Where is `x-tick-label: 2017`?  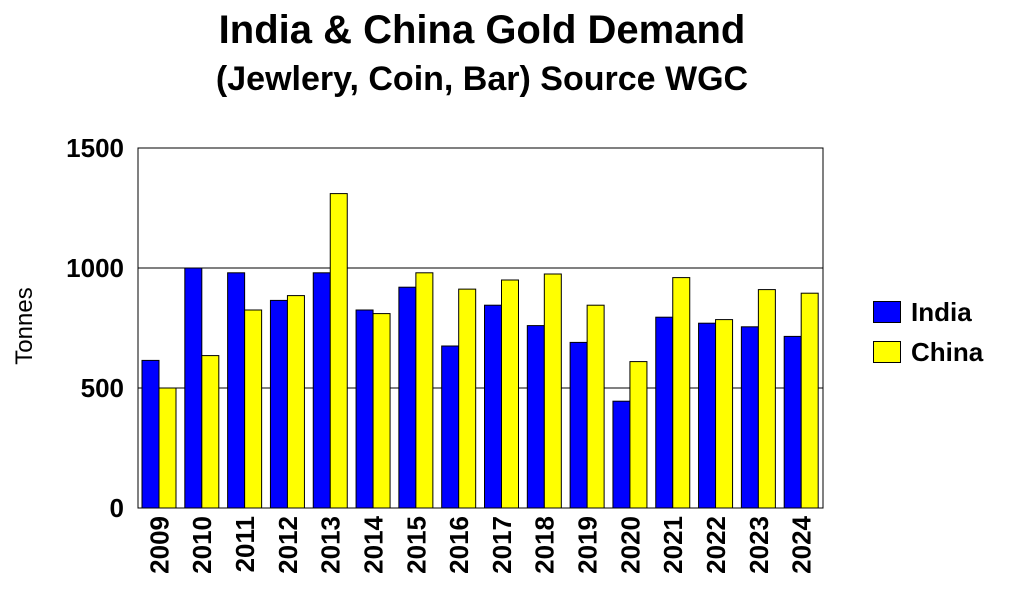 x-tick-label: 2017 is located at coordinates (502, 545).